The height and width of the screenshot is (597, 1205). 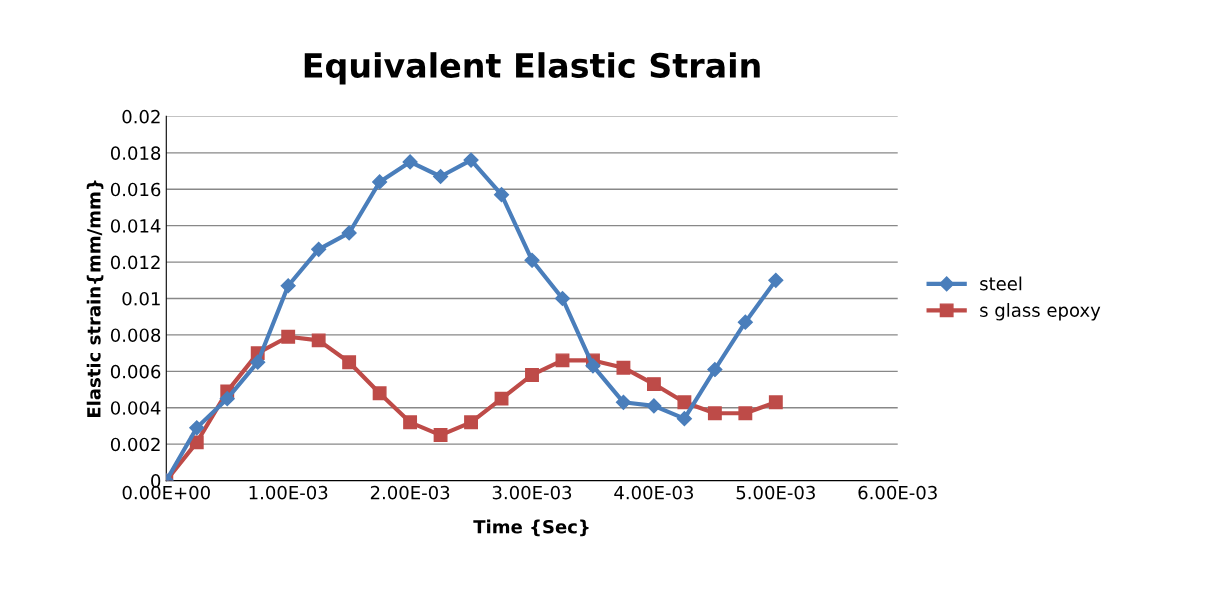 I want to click on y-tick-label: 0.004, so click(x=135, y=408).